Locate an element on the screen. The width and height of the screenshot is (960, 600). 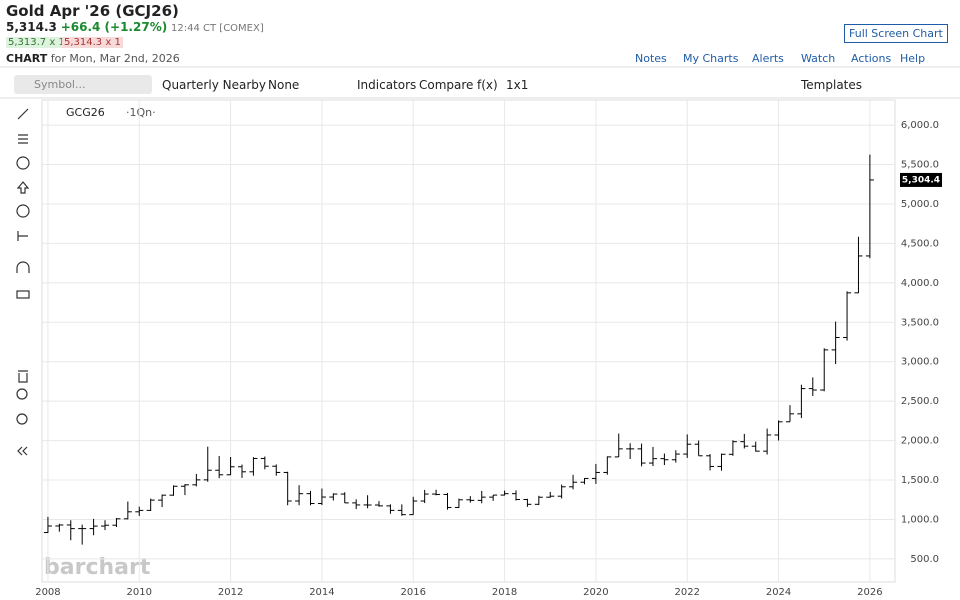
x-tick-label: 2014 is located at coordinates (321, 592).